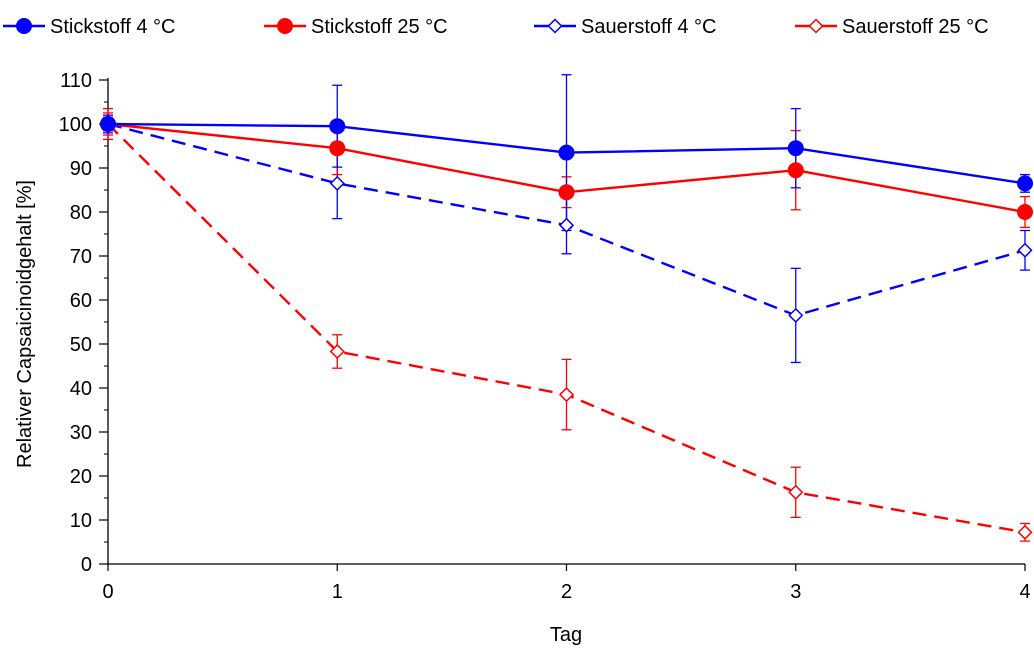 The image size is (1034, 653). Describe the element at coordinates (25, 324) in the screenshot. I see `y-axis-title: Relativer Capsaicinoidgehalt [%]` at that location.